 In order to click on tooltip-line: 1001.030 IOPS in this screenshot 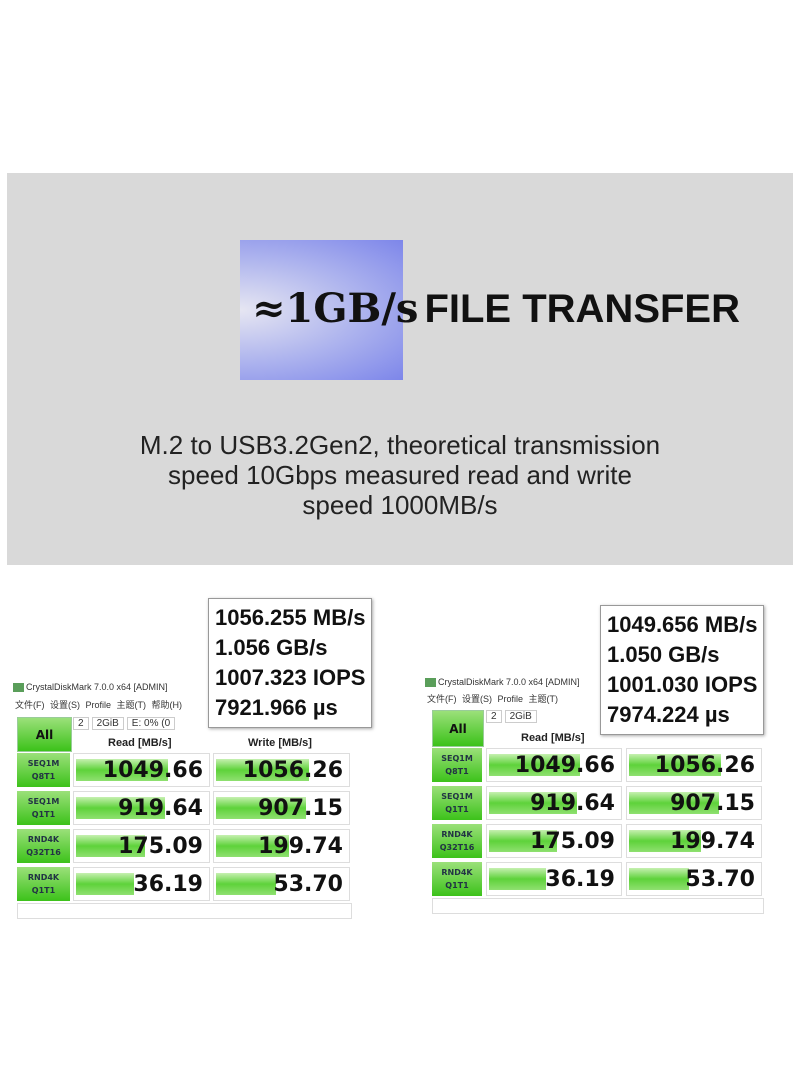, I will do `click(682, 684)`.